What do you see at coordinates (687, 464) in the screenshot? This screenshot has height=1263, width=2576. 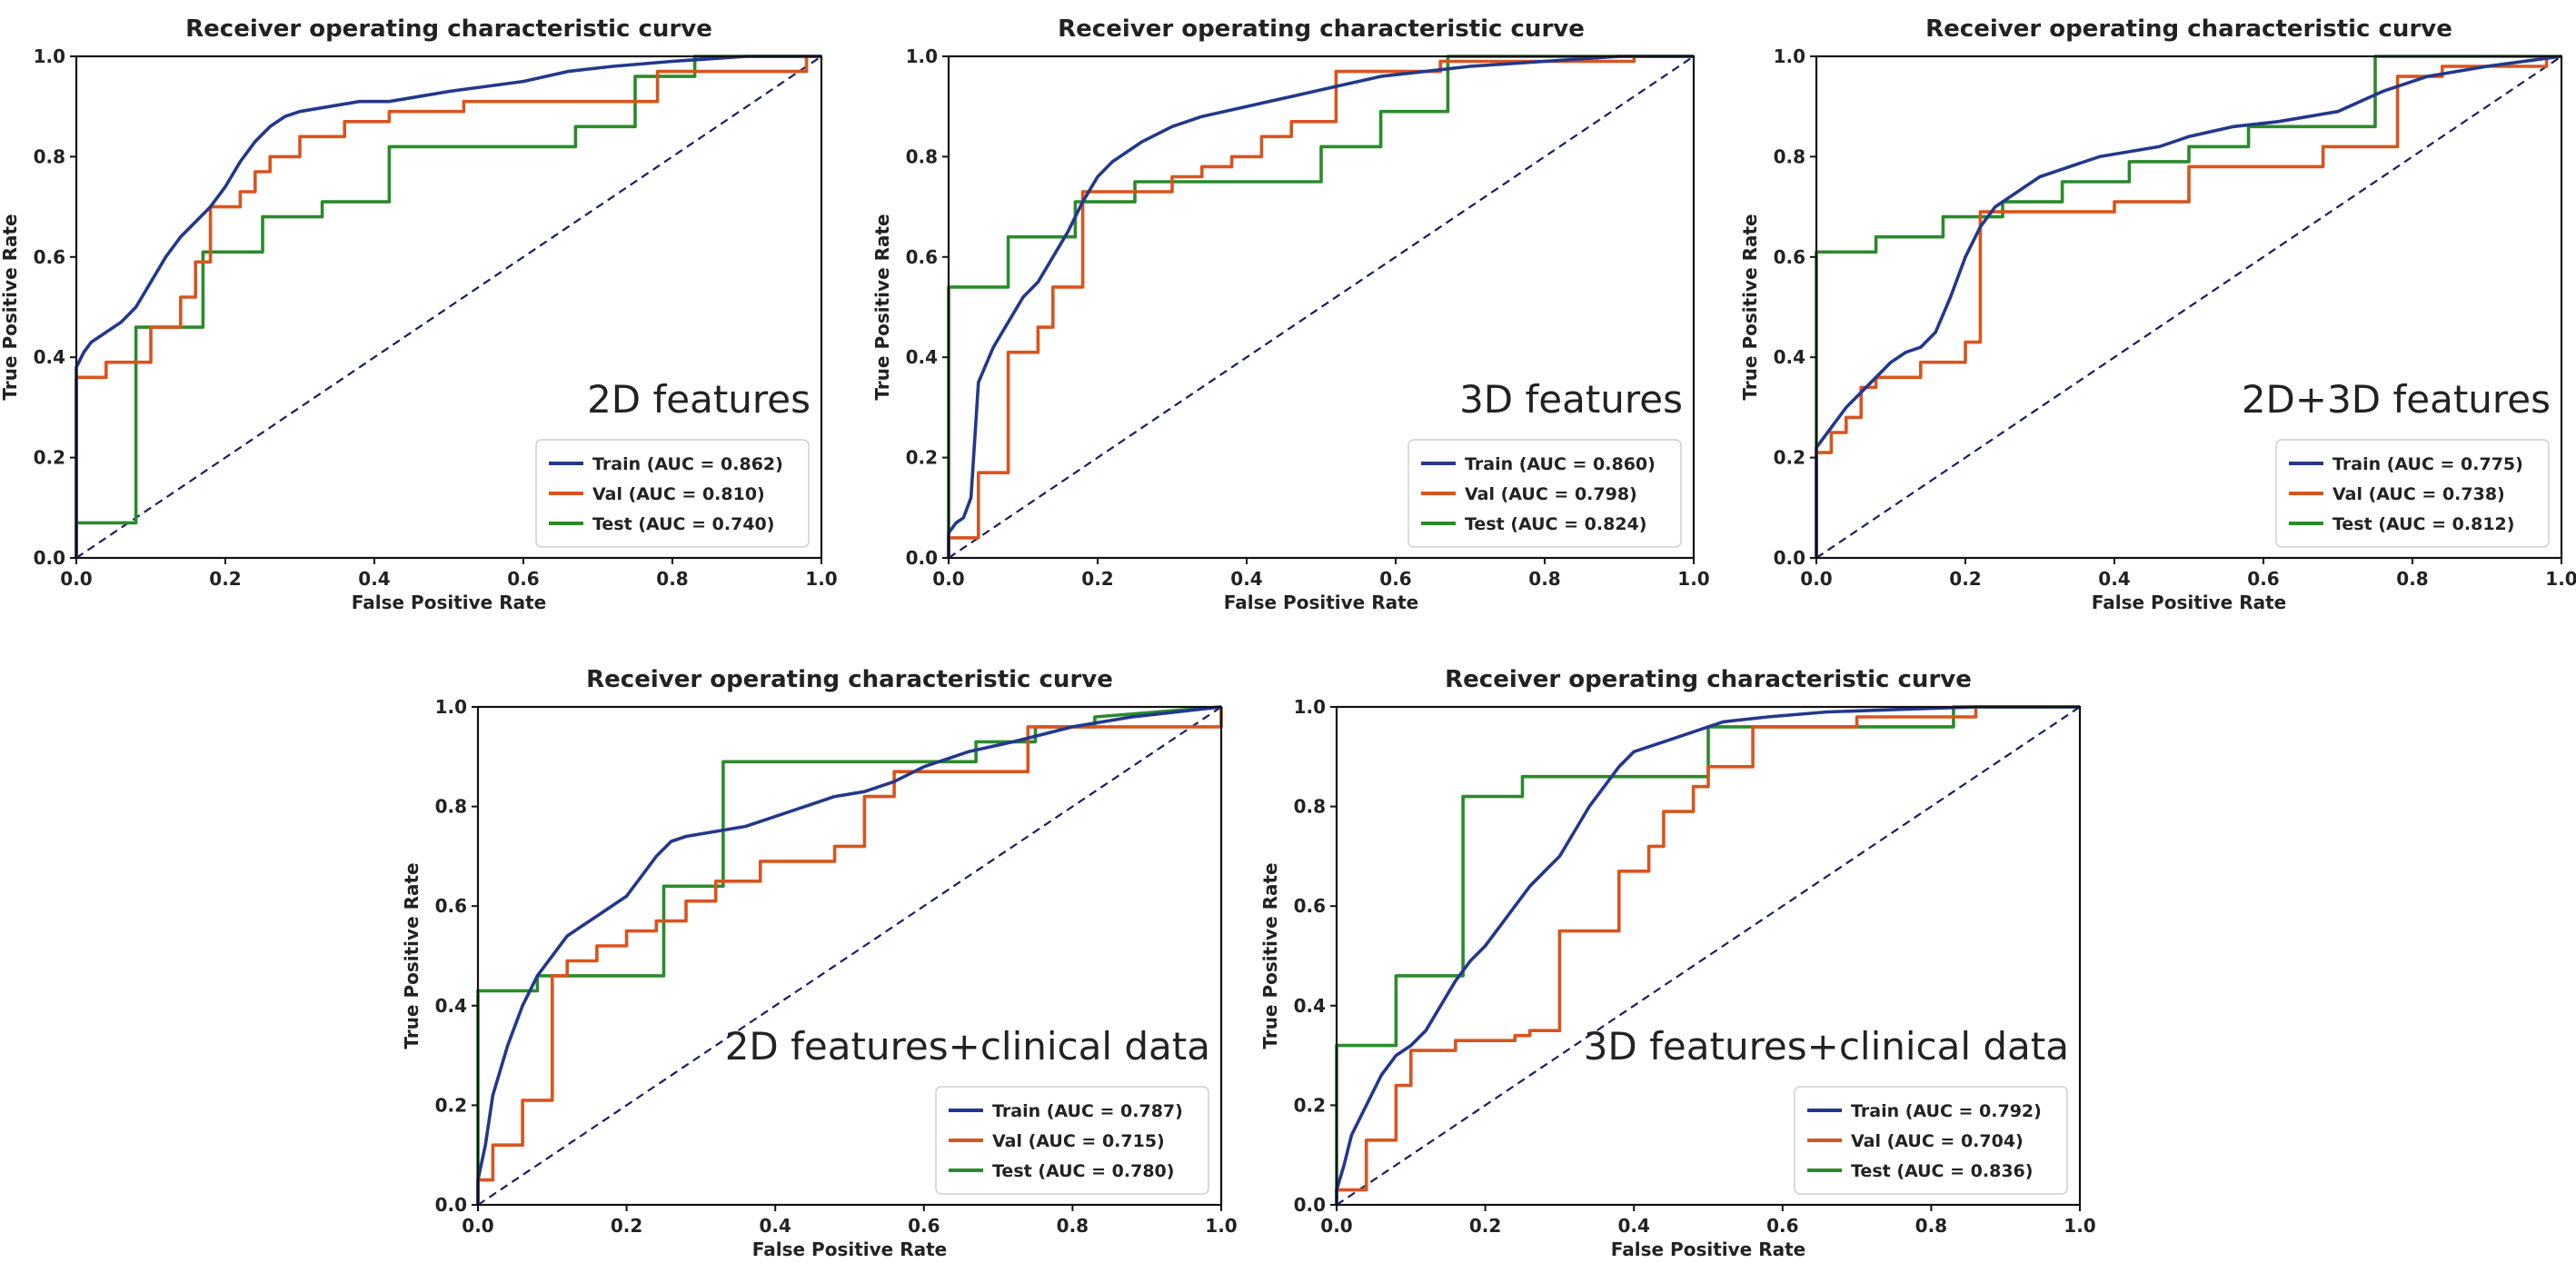 I see `train-legend-label: Train (AUC = 0.862)` at bounding box center [687, 464].